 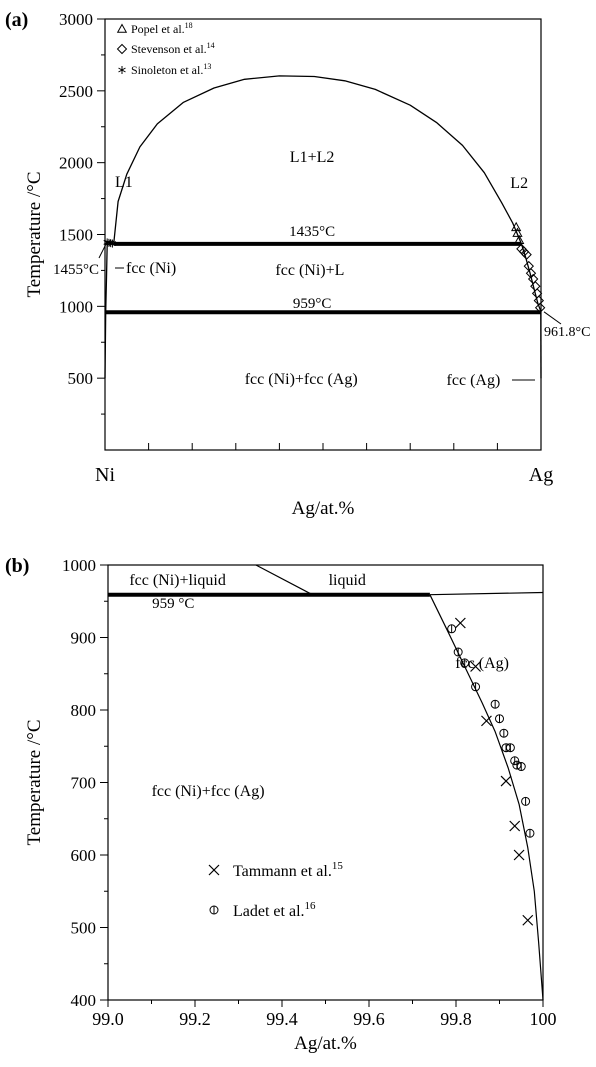 I want to click on legend-label-text: Ladet et al., so click(x=269, y=911).